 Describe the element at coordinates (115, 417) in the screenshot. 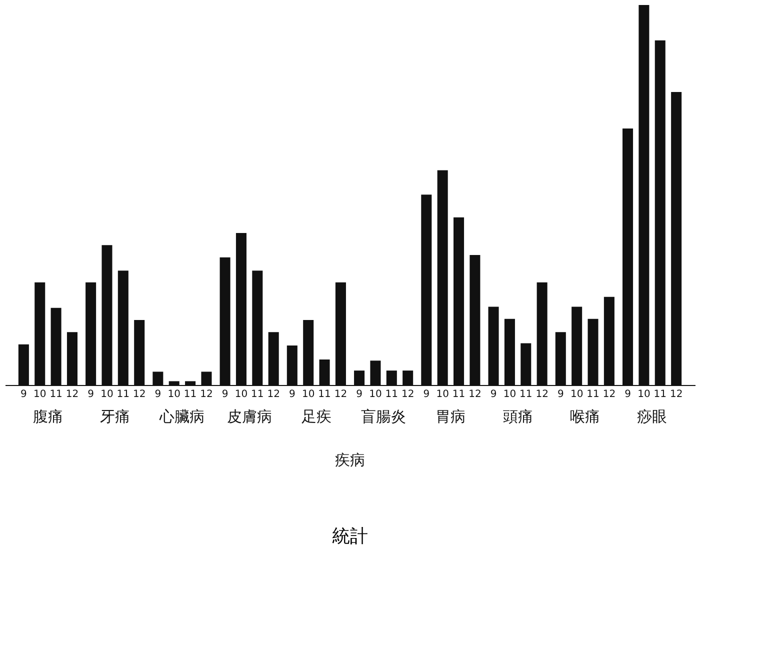

I see `x-tick-label: 牙痛` at that location.